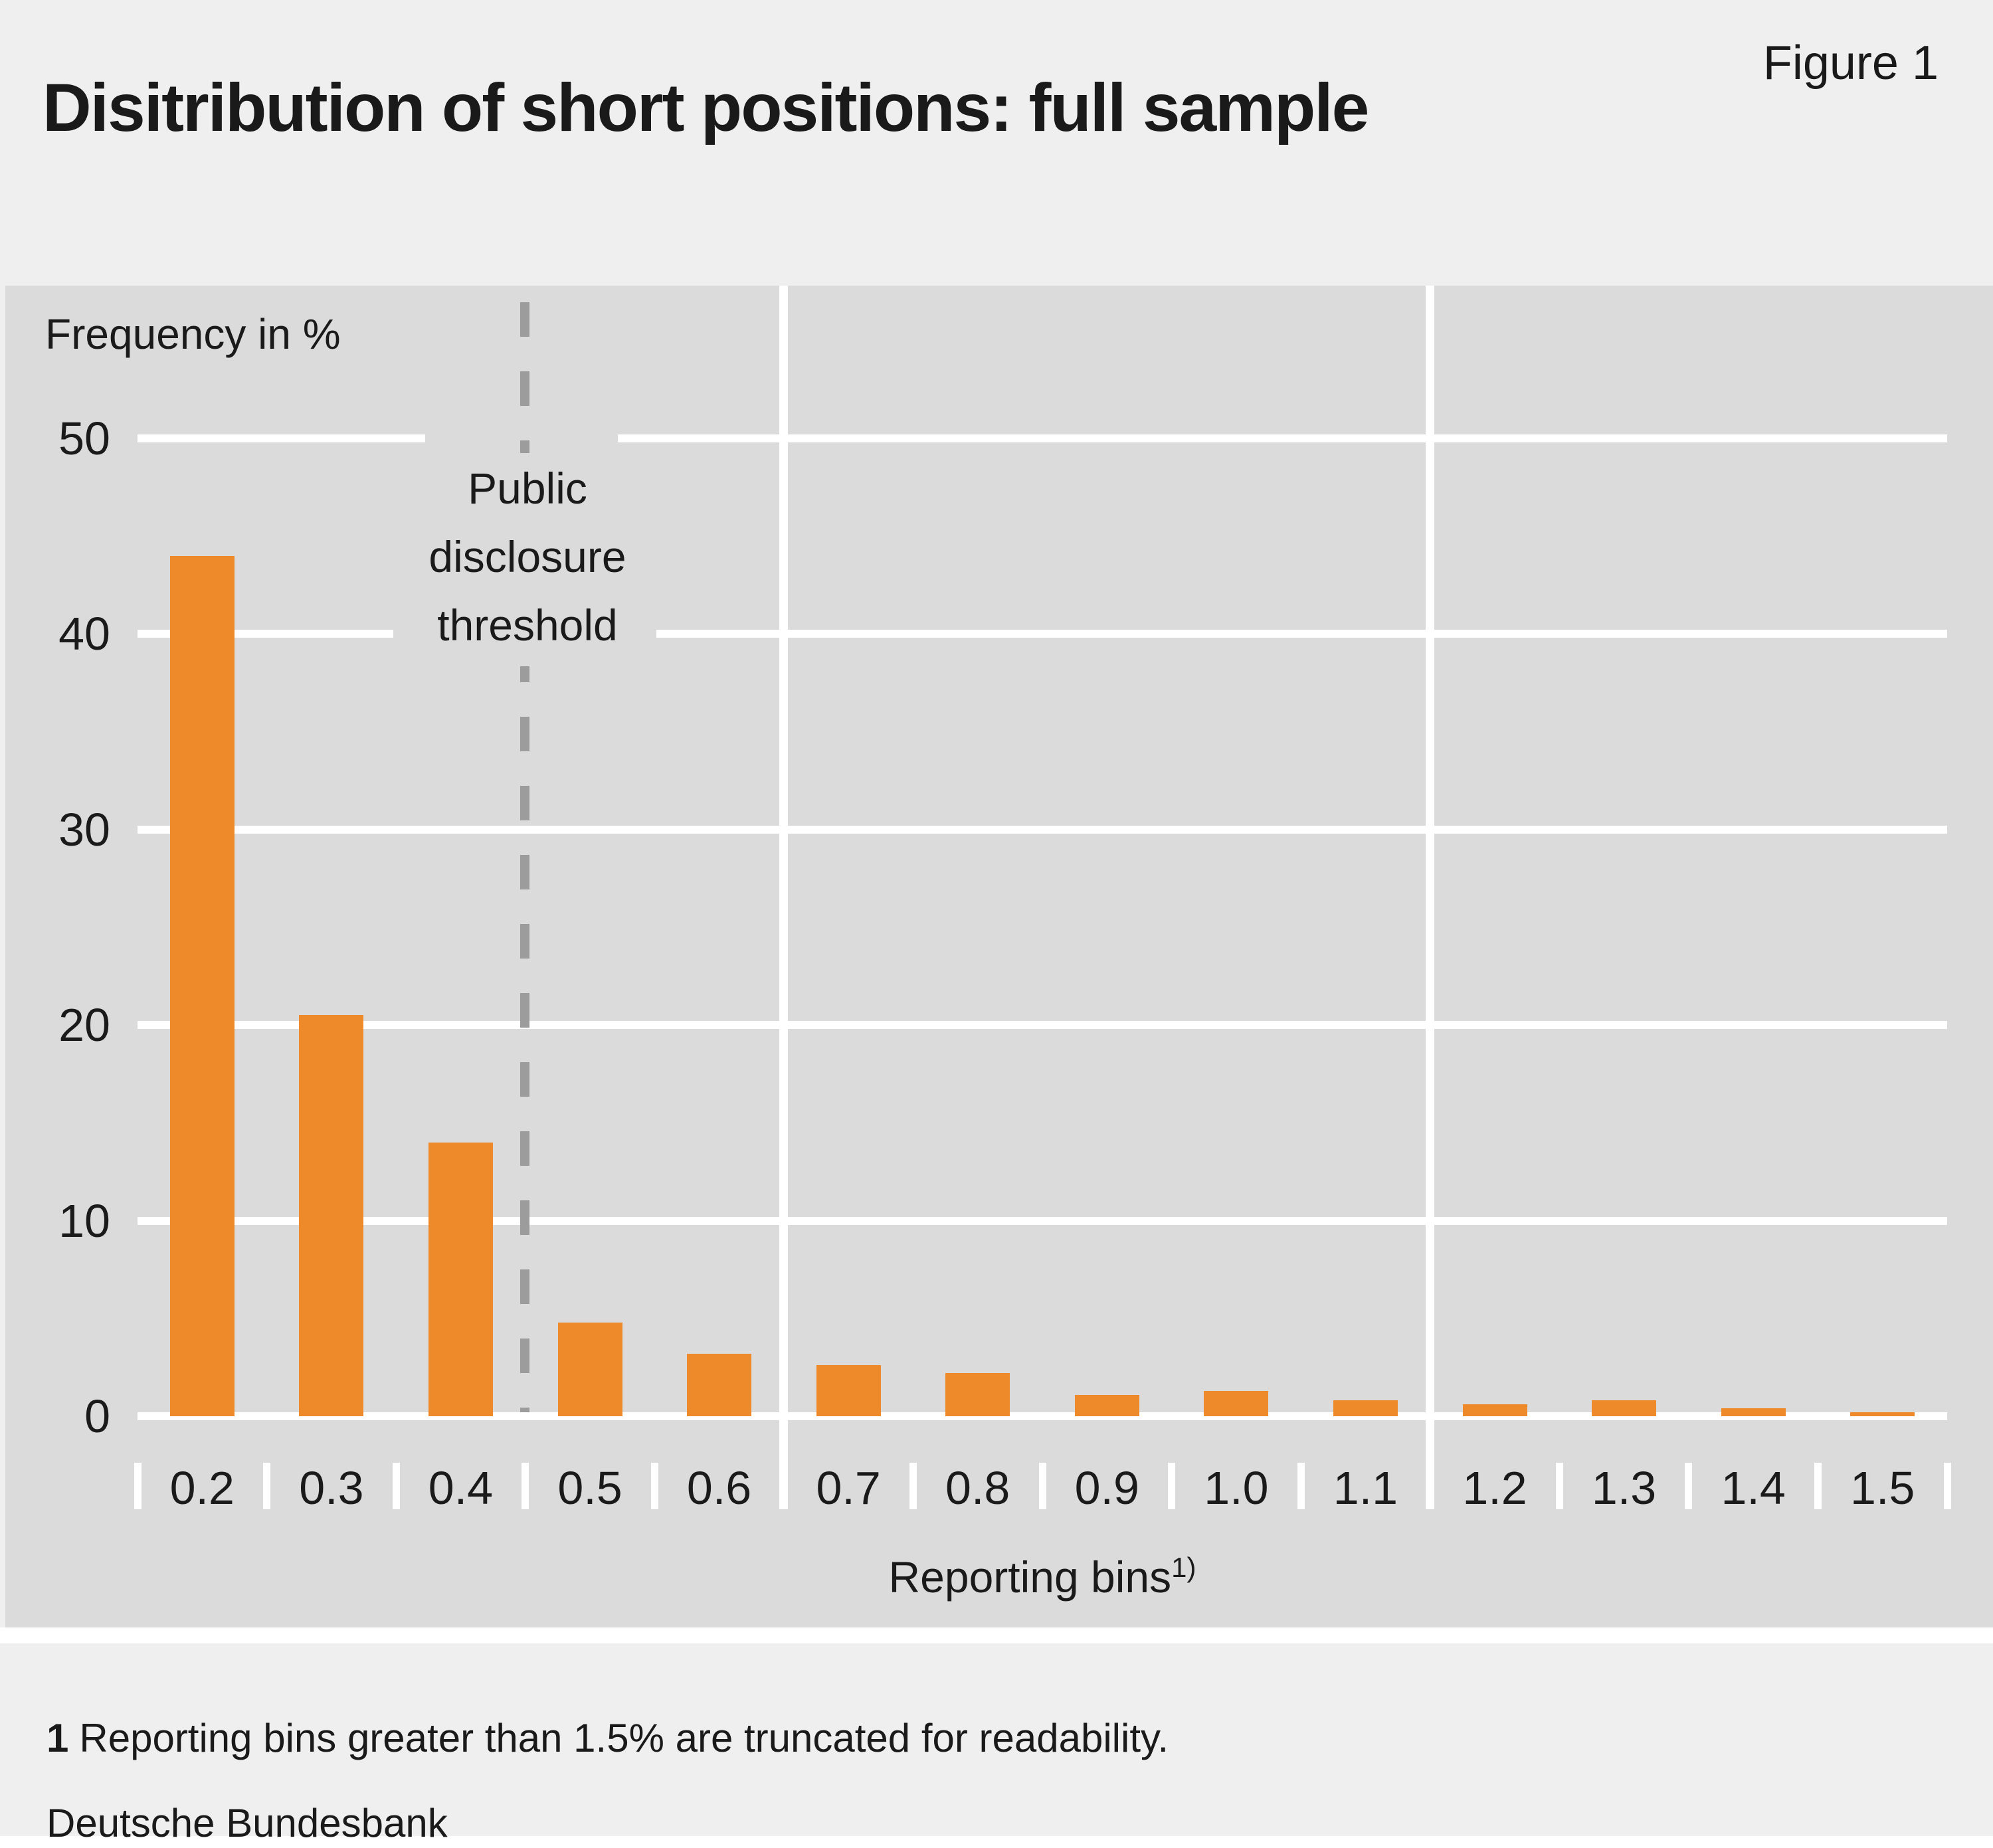 The image size is (1993, 1848). Describe the element at coordinates (202, 1488) in the screenshot. I see `x-axis-tick-label: 0.2` at that location.